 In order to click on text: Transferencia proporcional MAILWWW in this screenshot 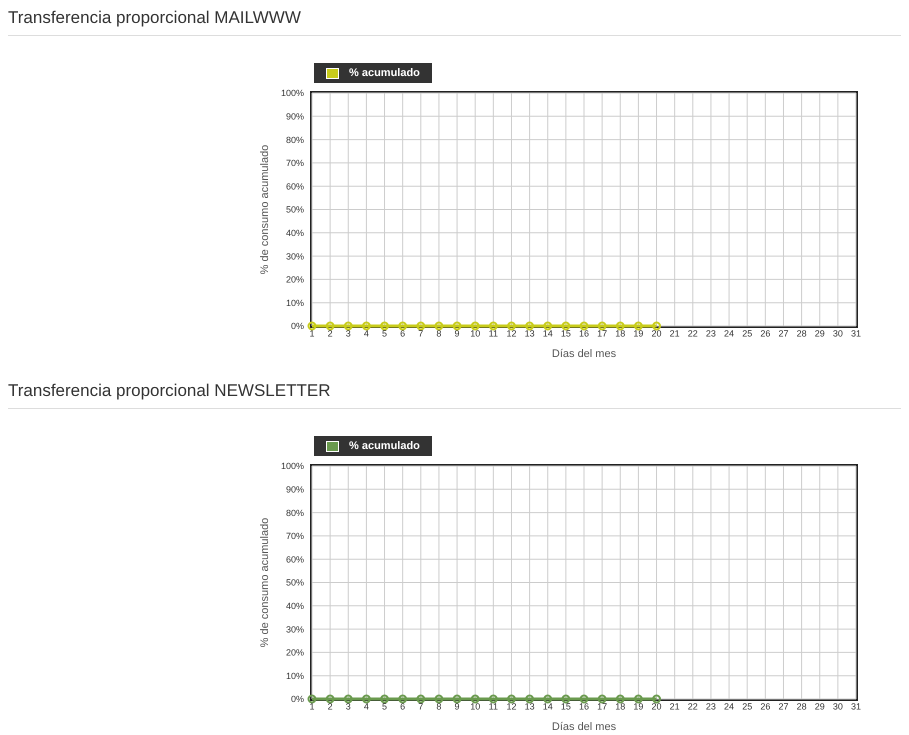, I will do `click(454, 22)`.